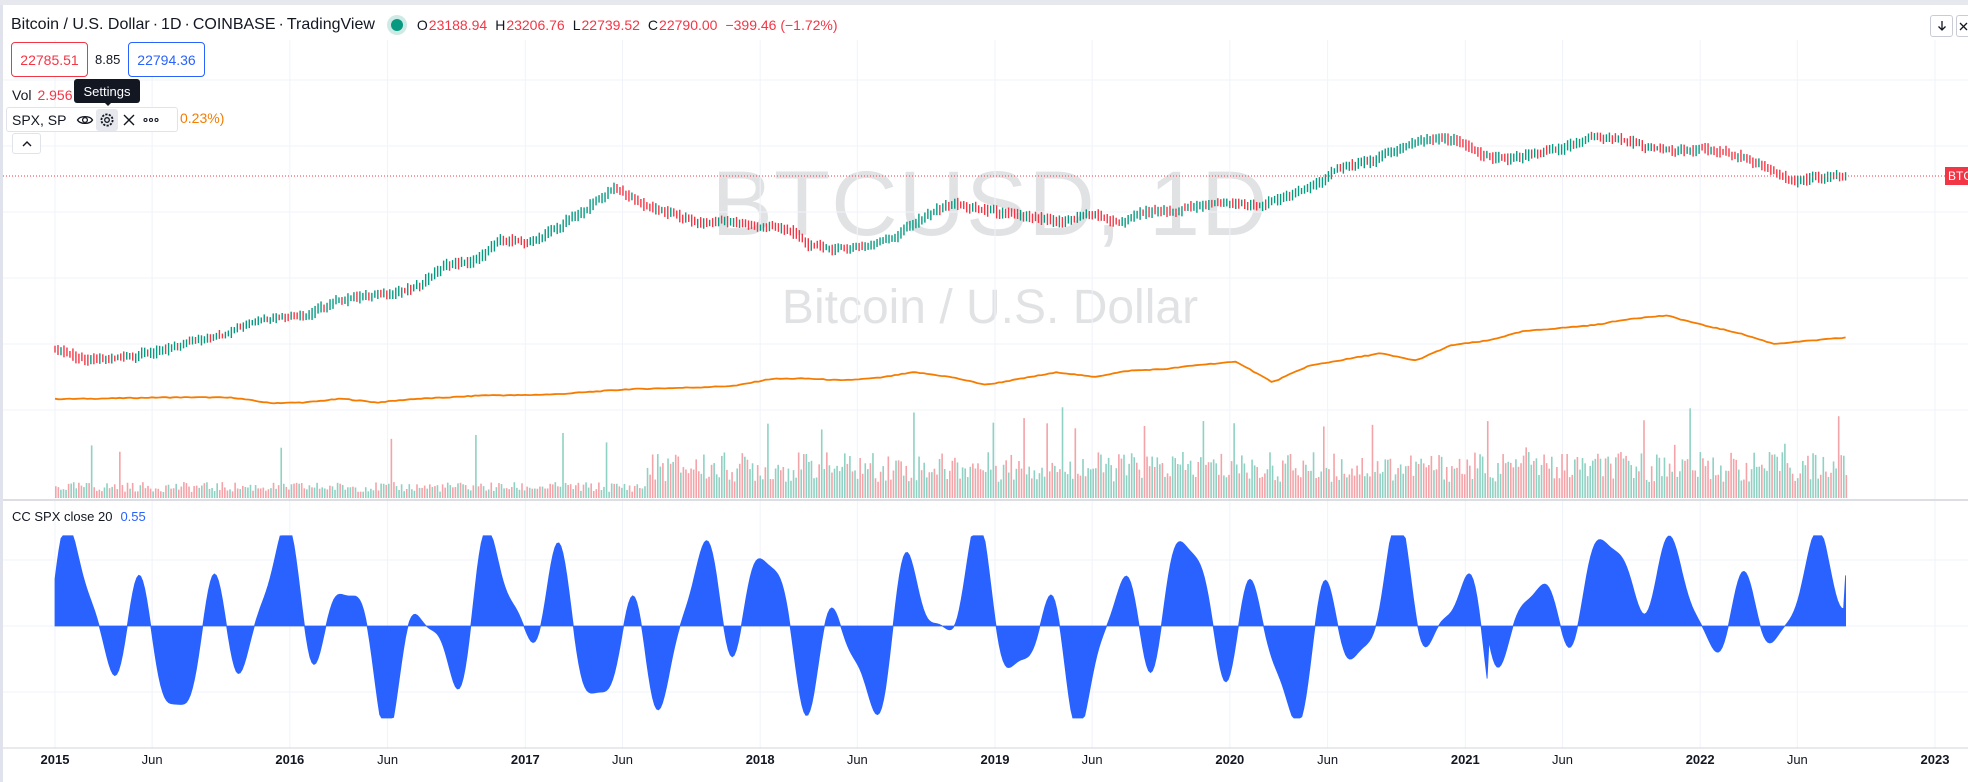 The image size is (1968, 782). What do you see at coordinates (79, 516) in the screenshot?
I see `indicator-legend: CC SPX close 20 0.55` at bounding box center [79, 516].